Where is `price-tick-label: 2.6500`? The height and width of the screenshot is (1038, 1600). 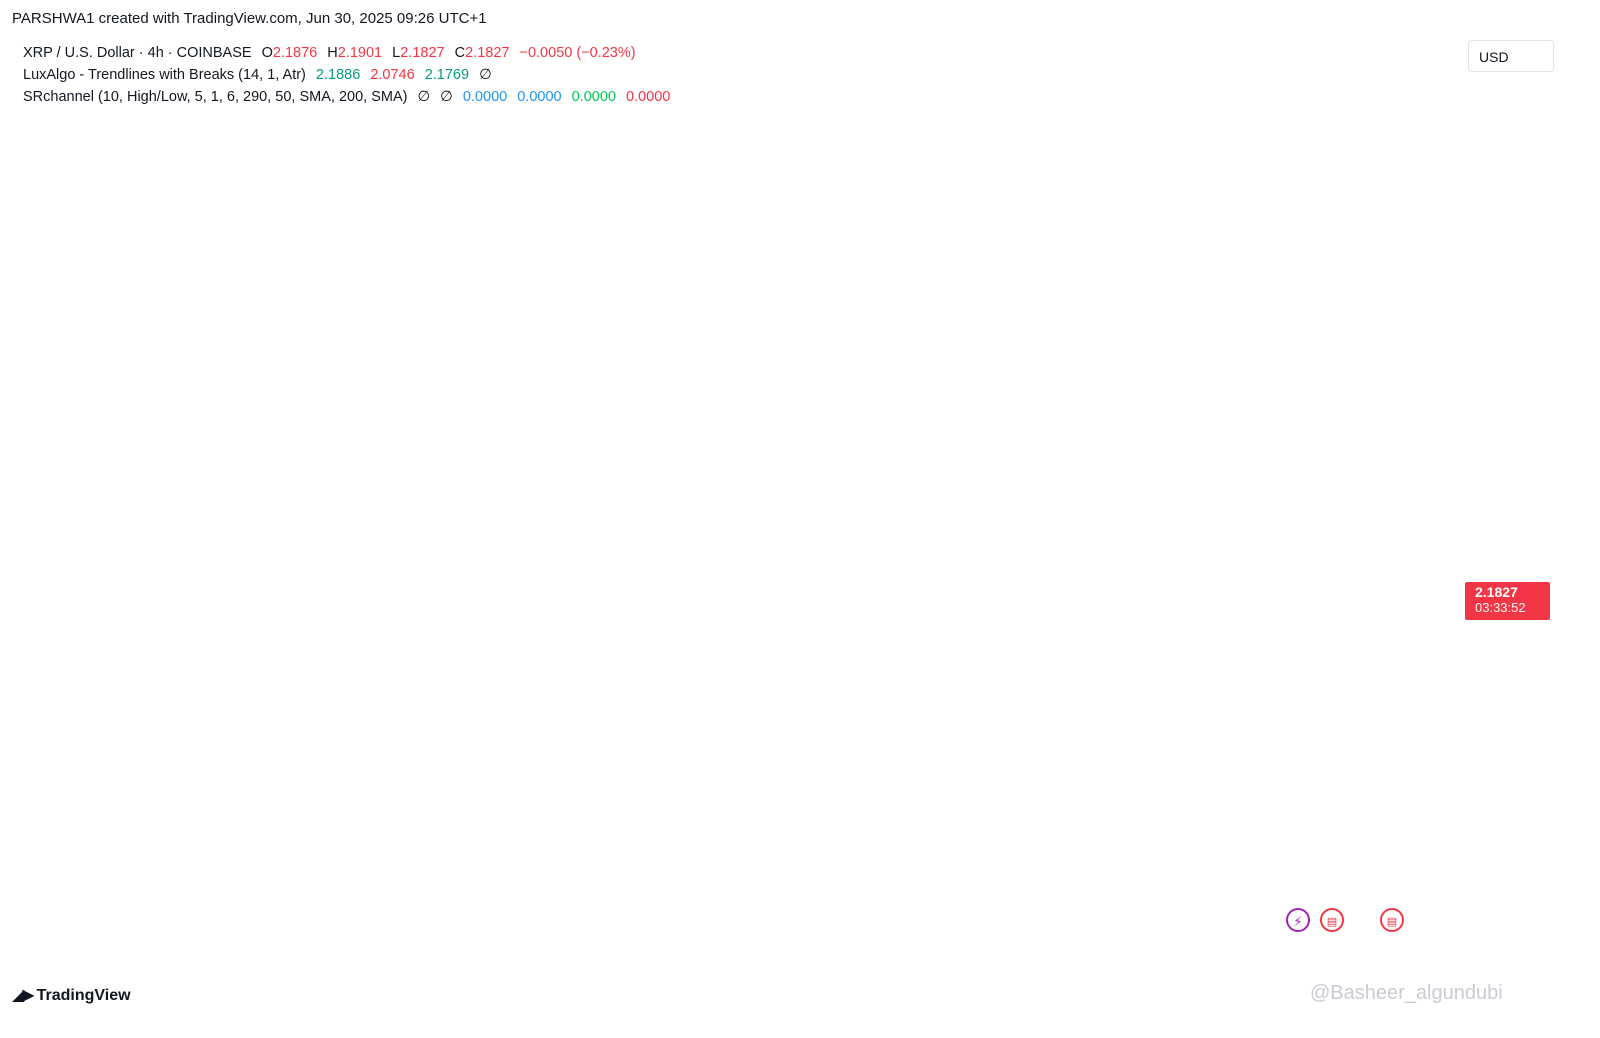
price-tick-label: 2.6500 is located at coordinates (1497, 111).